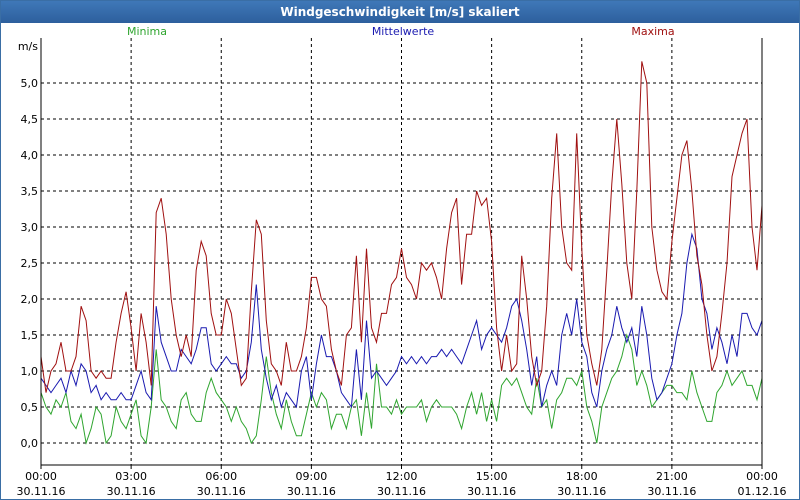  I want to click on y-tick-label: 0,5, so click(30, 407).